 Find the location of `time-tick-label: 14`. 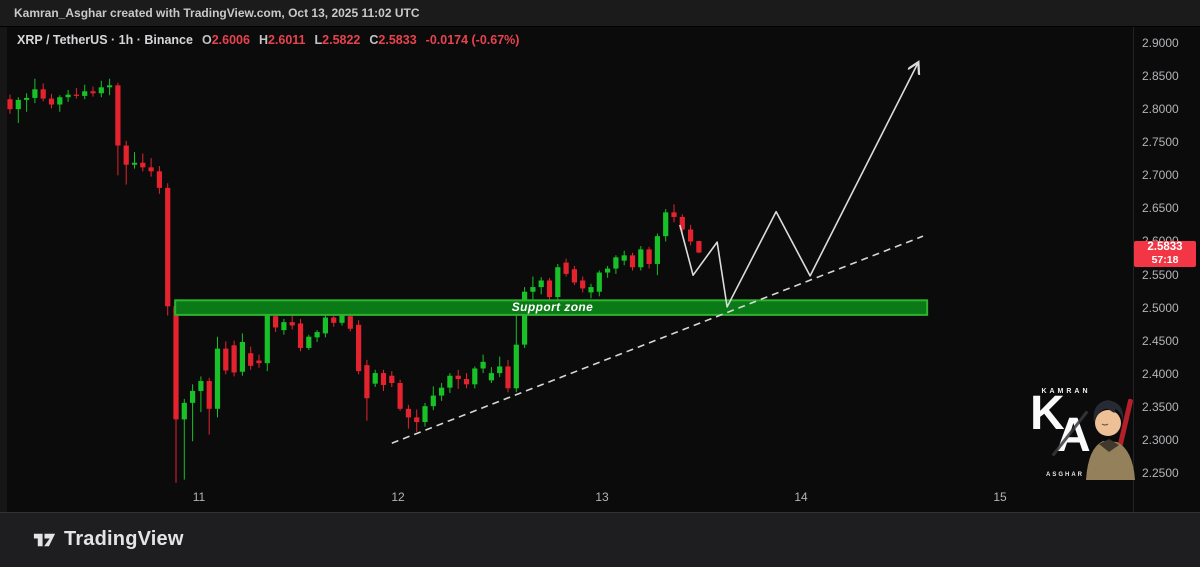

time-tick-label: 14 is located at coordinates (801, 497).